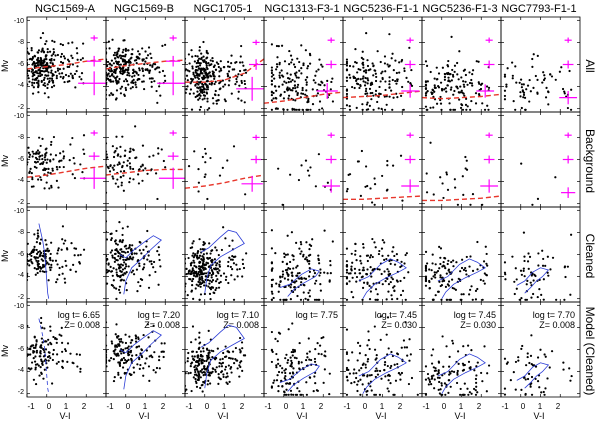 This screenshot has height=422, width=600. What do you see at coordinates (538, 416) in the screenshot?
I see `x-axis-title: V-I` at bounding box center [538, 416].